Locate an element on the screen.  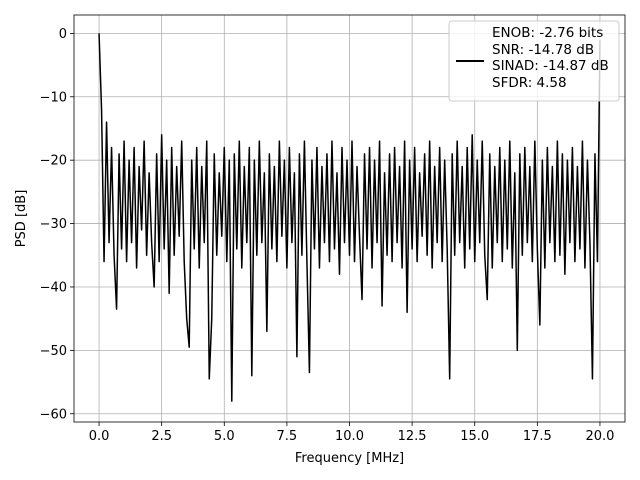
x-tick-label: 7.5 is located at coordinates (287, 436).